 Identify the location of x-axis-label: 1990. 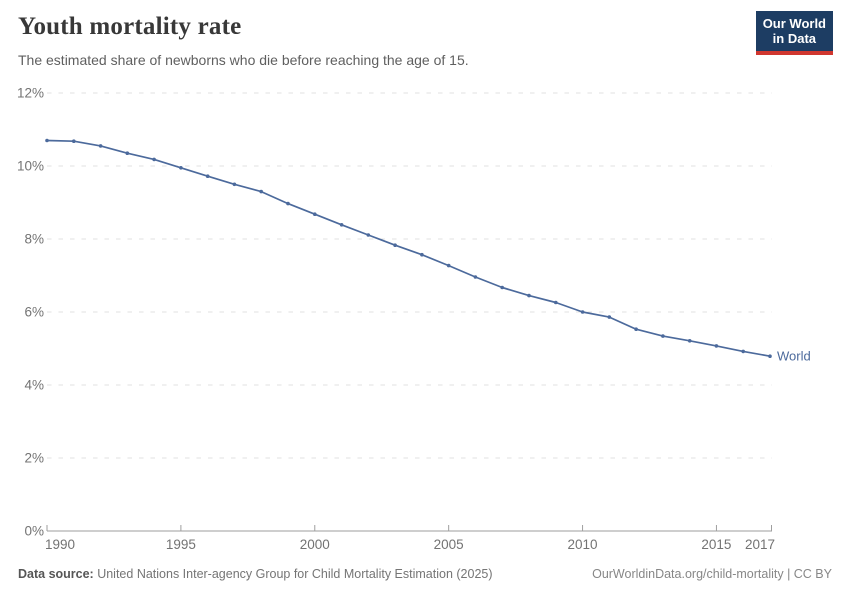
(60, 544).